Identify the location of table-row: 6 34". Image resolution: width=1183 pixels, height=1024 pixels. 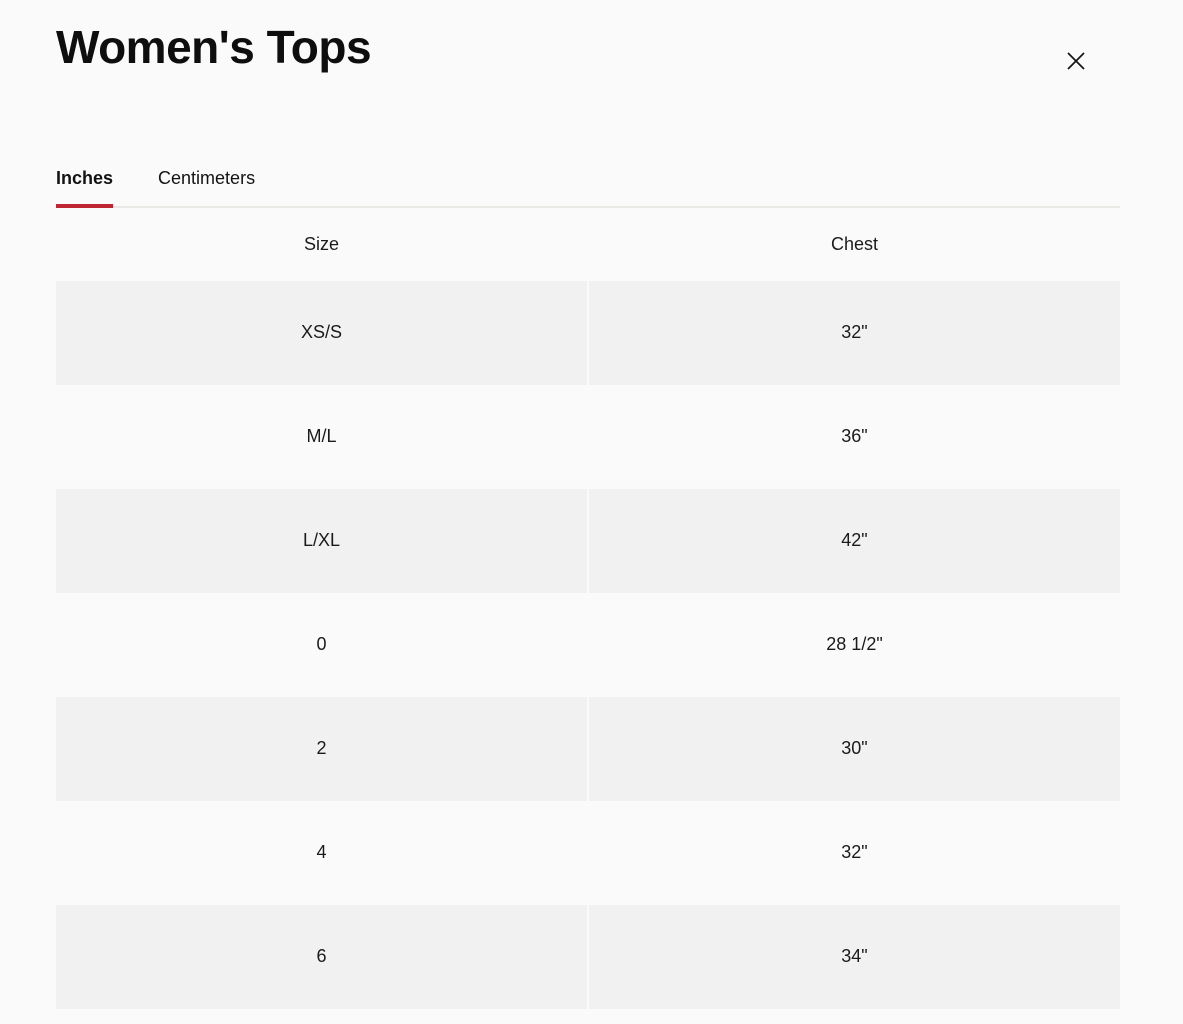
(588, 956).